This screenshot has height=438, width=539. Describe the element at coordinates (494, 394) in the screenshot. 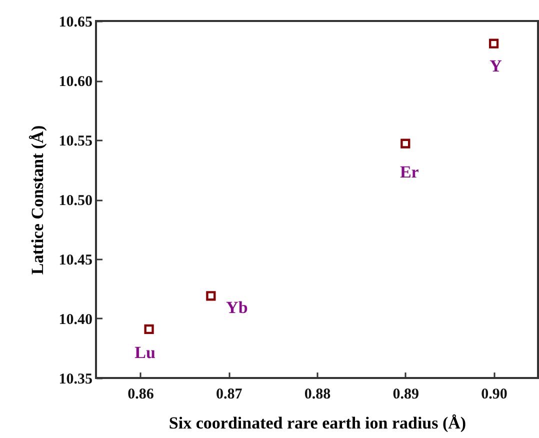

I see `x-tick-label: 0.90` at that location.